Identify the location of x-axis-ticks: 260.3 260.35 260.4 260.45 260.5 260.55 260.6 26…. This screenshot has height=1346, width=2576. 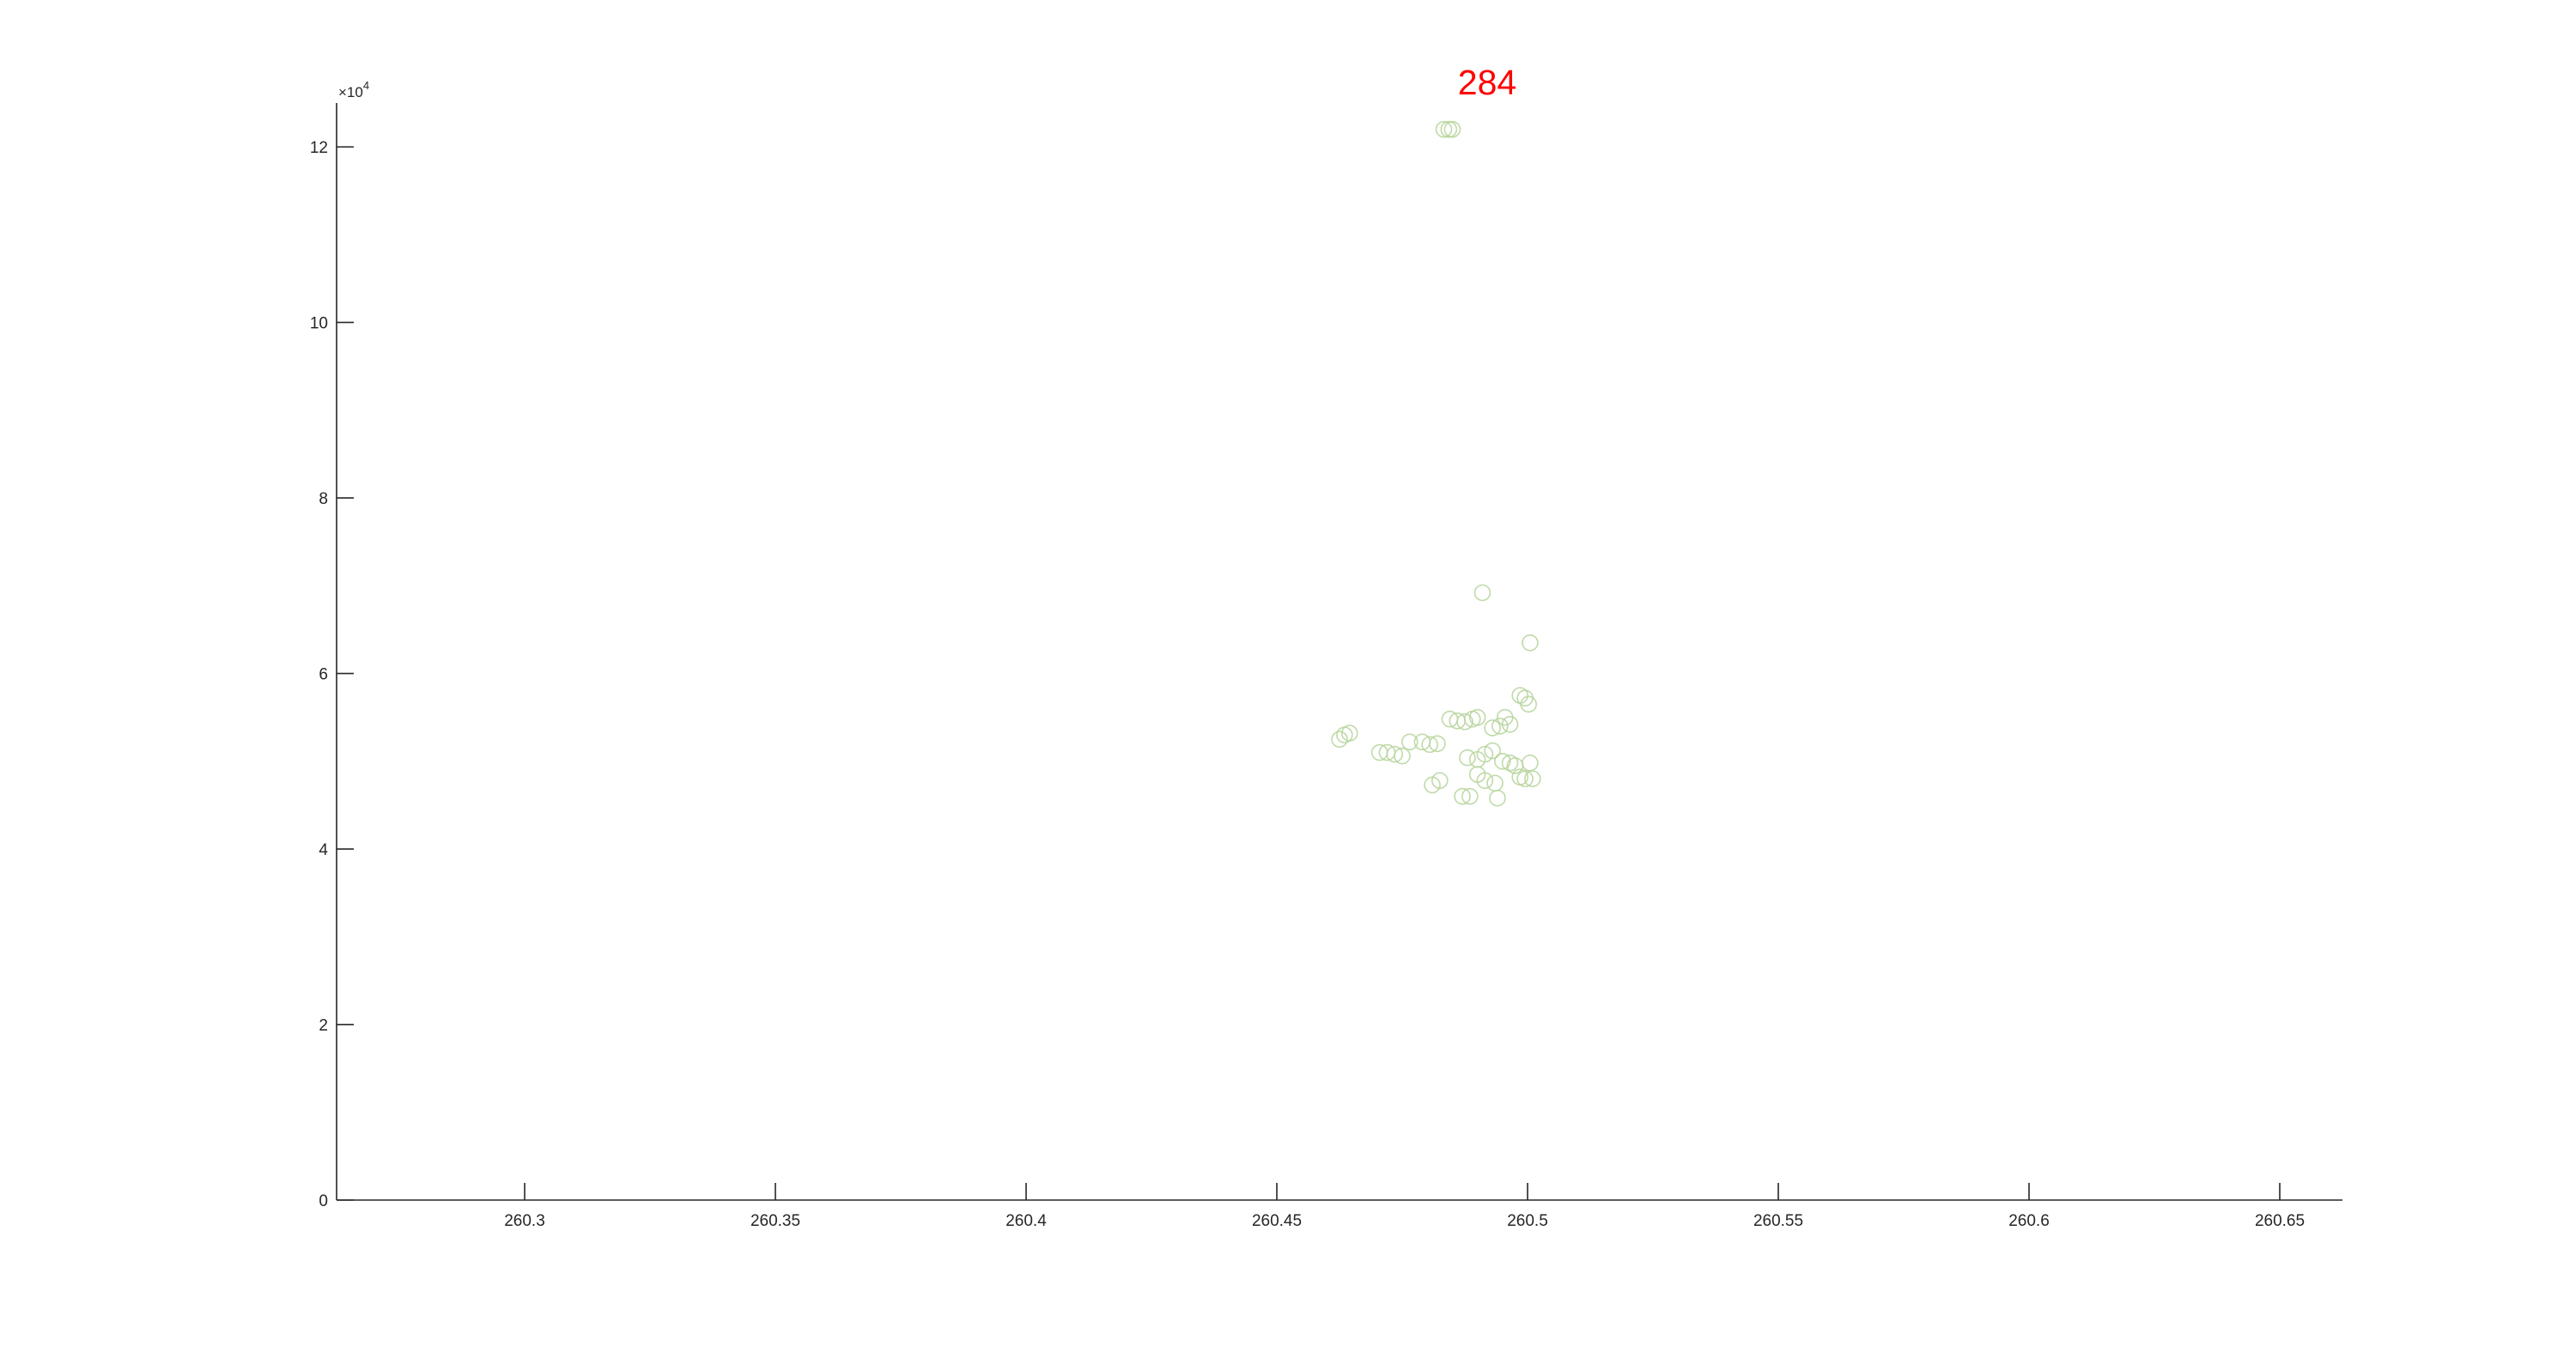
(1404, 1207).